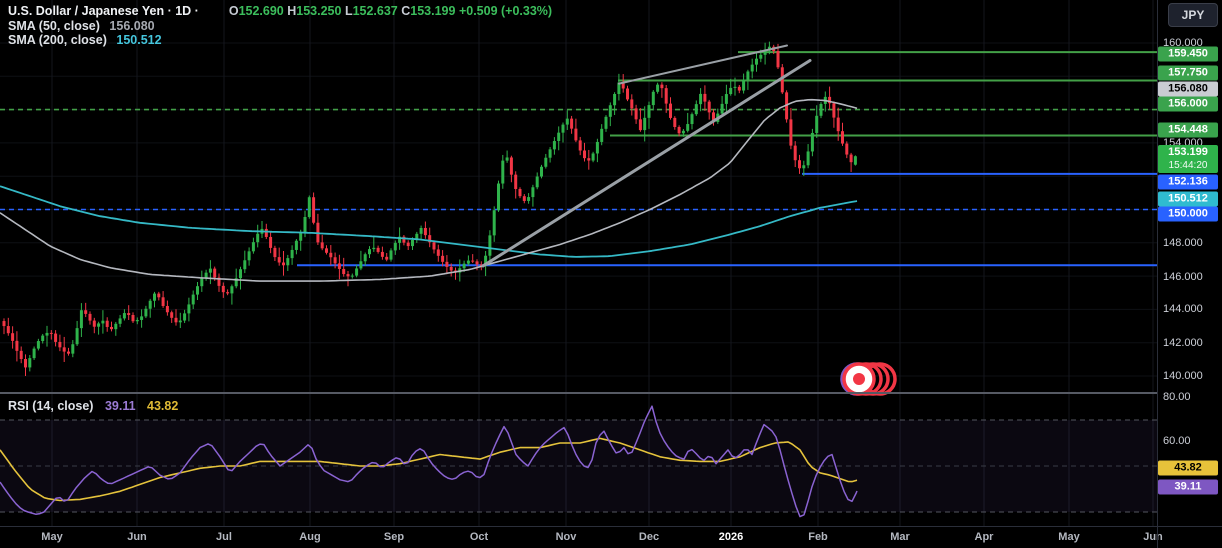 The image size is (1222, 548). I want to click on time-axis-label: 2026, so click(731, 537).